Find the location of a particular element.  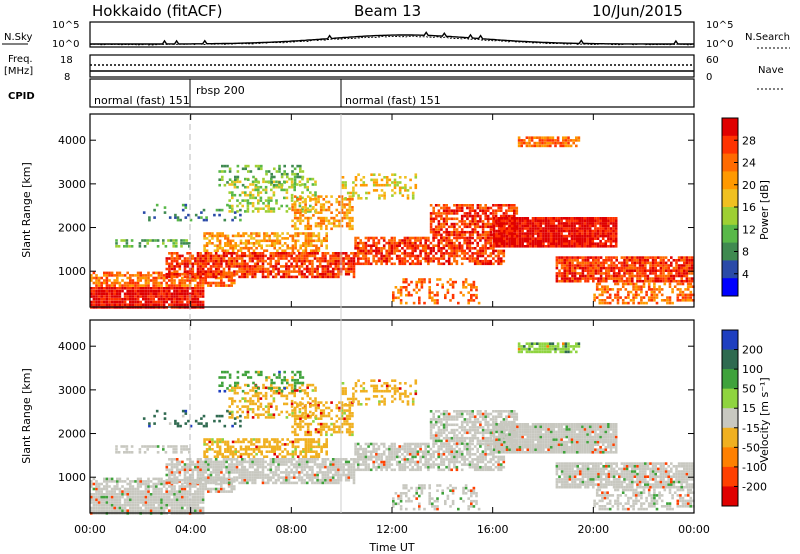

date-title: 10/Jun/2015 is located at coordinates (637, 11).